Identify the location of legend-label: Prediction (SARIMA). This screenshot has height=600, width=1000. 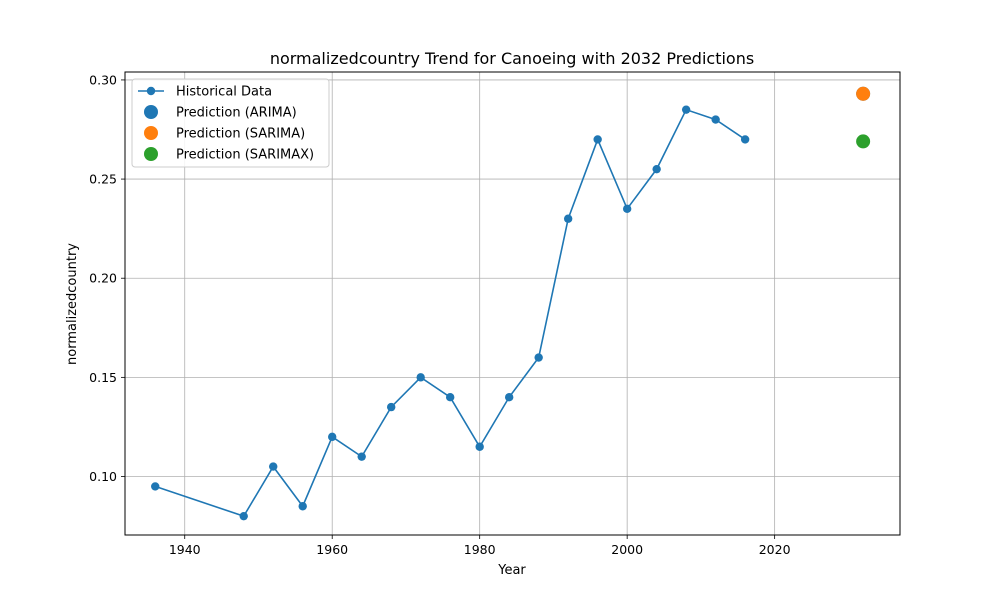
(240, 134).